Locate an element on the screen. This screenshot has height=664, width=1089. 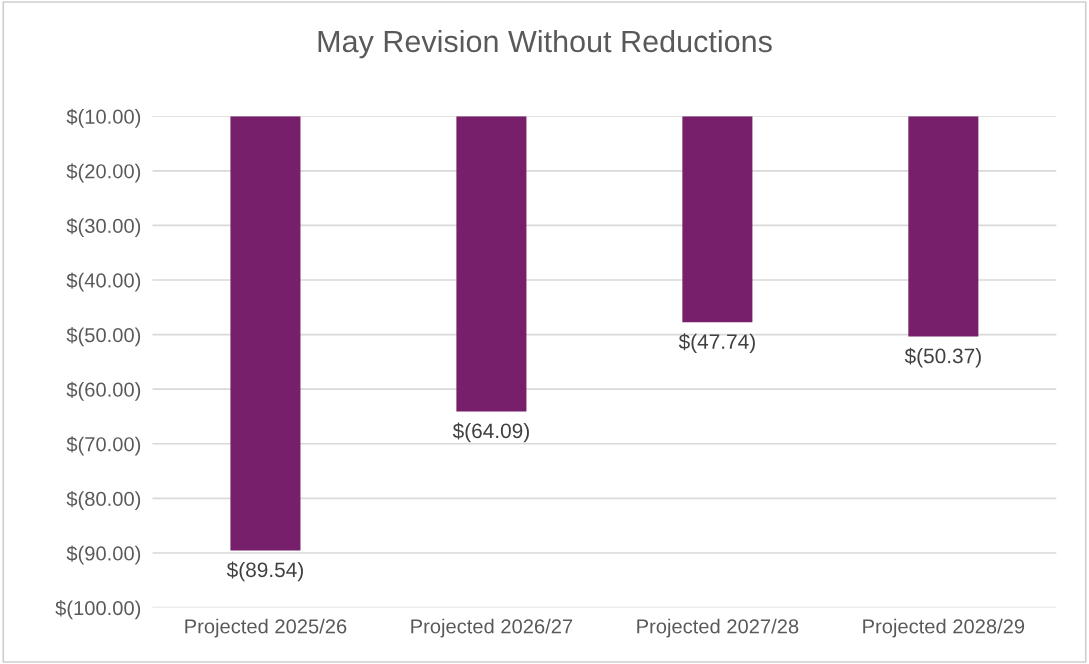
y-tick-label: $(50.00) is located at coordinates (103, 337).